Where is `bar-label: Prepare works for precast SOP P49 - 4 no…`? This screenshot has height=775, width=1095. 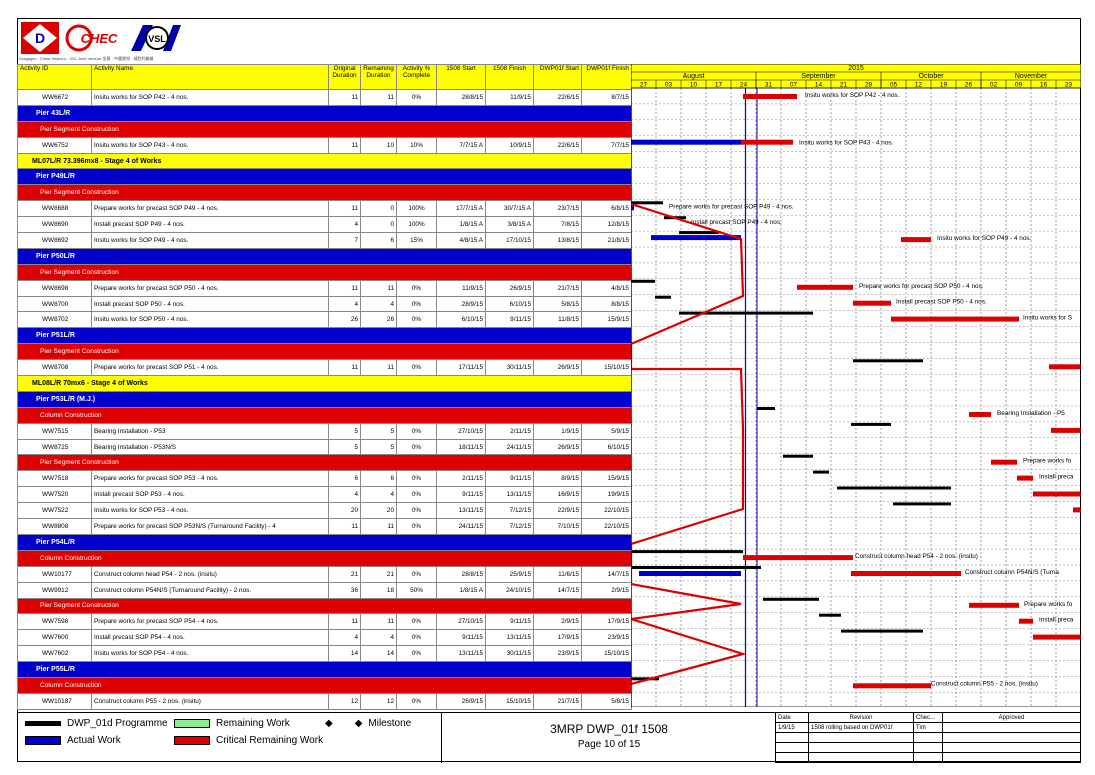
bar-label: Prepare works for precast SOP P49 - 4 no… is located at coordinates (731, 206).